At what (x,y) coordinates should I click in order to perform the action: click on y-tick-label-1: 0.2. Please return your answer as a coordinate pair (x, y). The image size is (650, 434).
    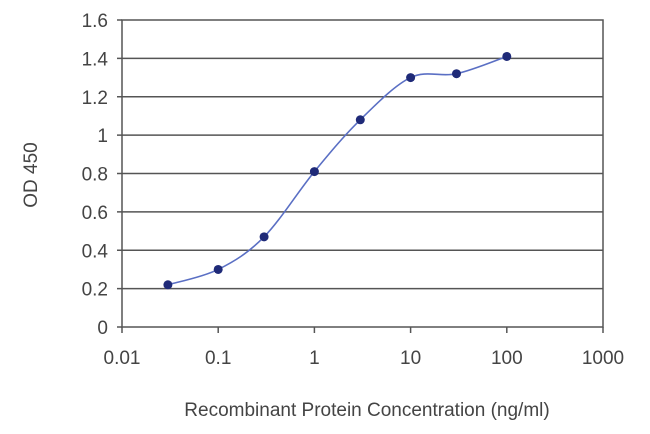
    Looking at the image, I should click on (95, 290).